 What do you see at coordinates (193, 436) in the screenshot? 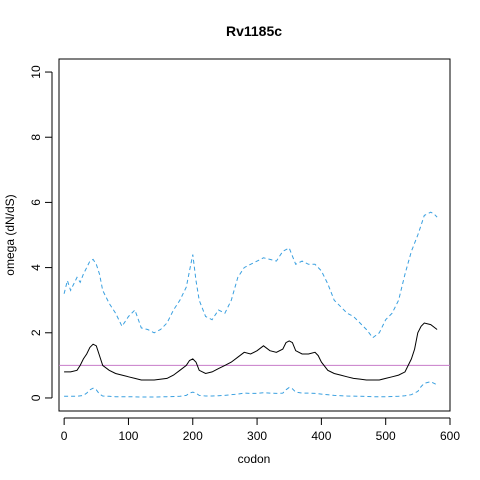
I see `x-tick-label: 200` at bounding box center [193, 436].